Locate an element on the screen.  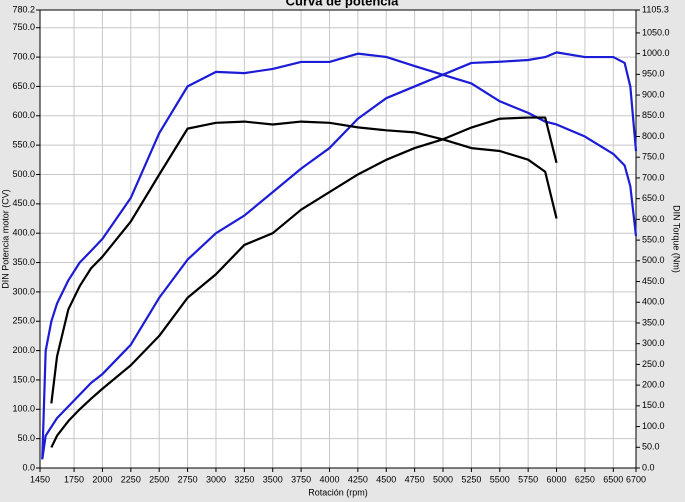
y-tick-label: 600.0 is located at coordinates (23, 115).